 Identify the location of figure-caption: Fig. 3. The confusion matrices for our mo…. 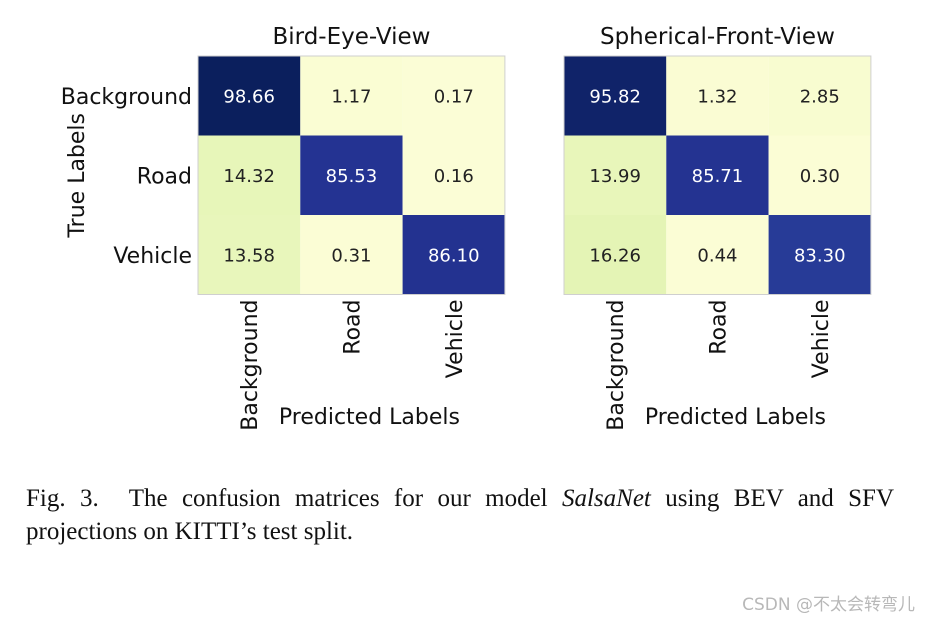
(460, 515).